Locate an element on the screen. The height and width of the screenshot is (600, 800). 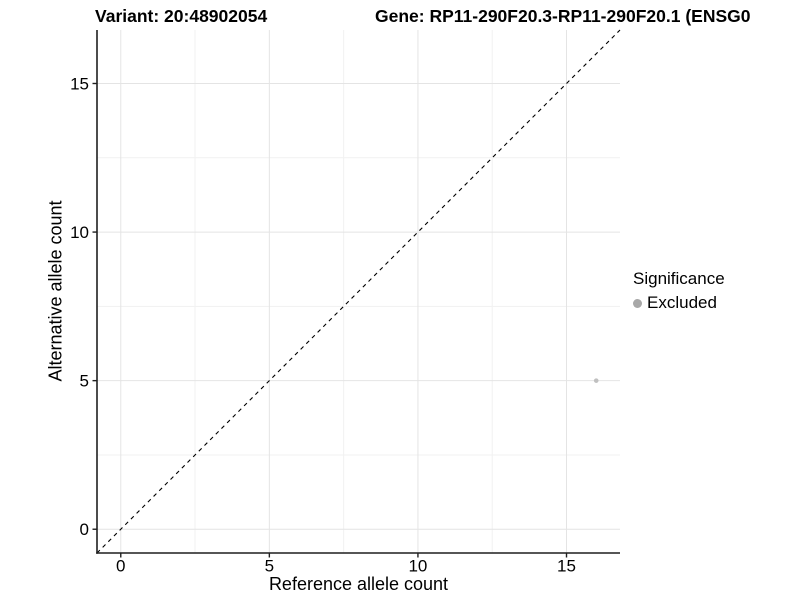
data-point is located at coordinates (596, 380).